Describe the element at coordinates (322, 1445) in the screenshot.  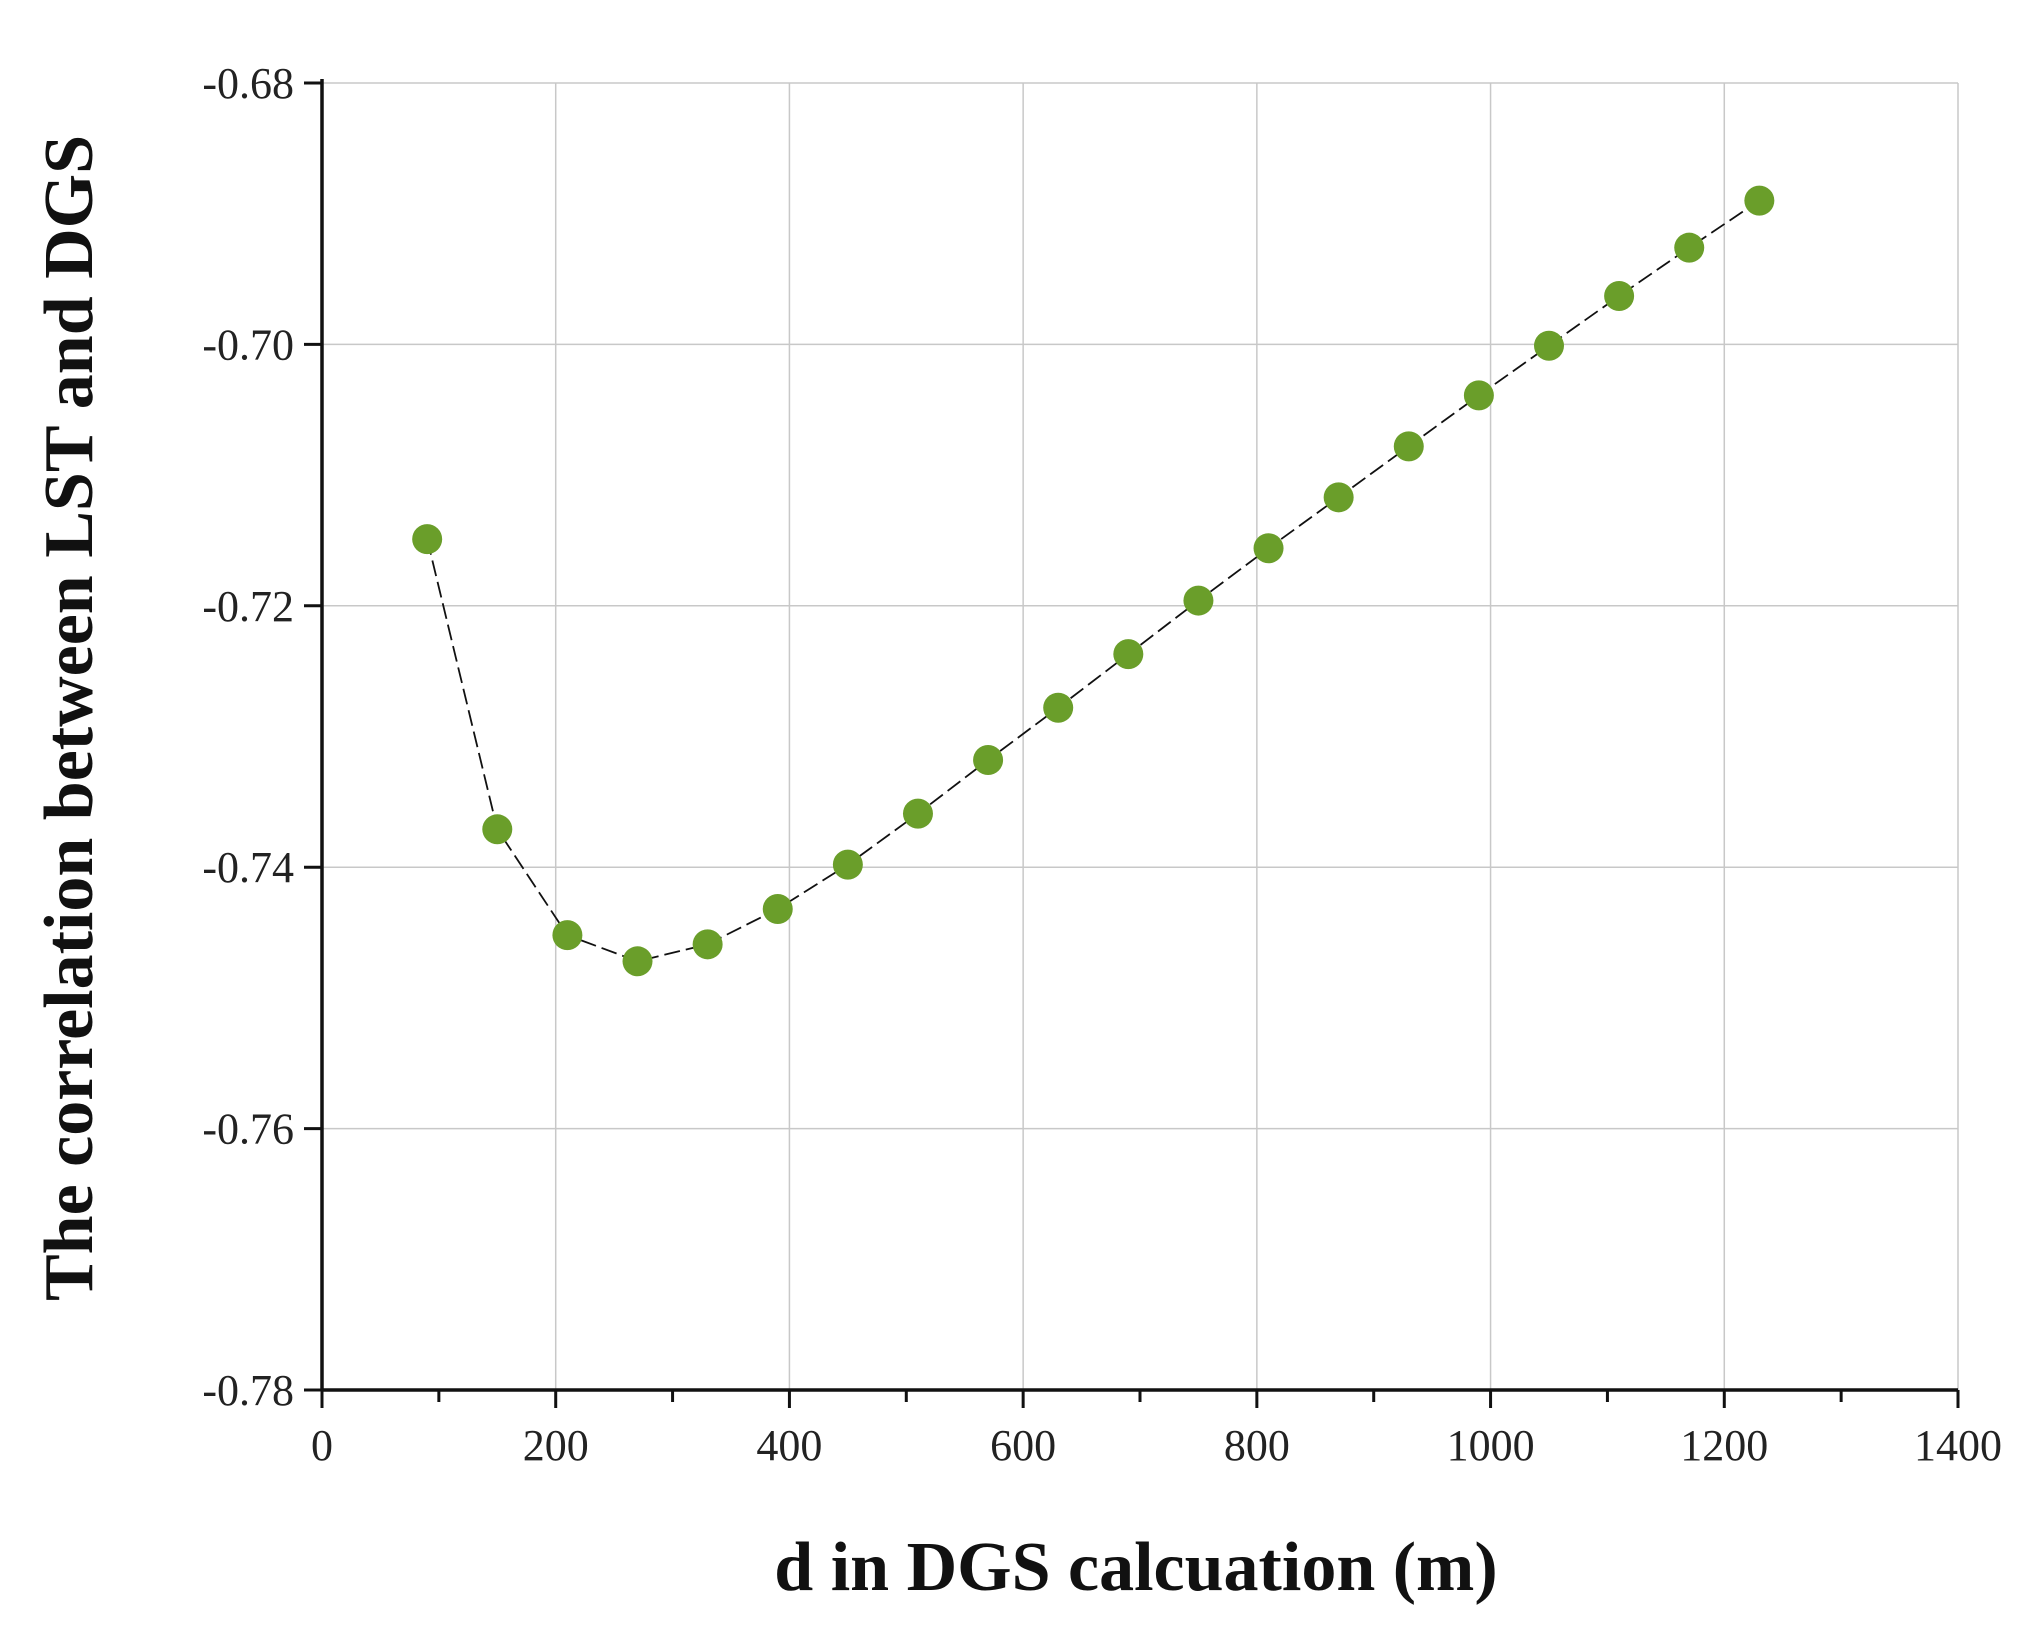
I see `x-tick-label: 0` at that location.